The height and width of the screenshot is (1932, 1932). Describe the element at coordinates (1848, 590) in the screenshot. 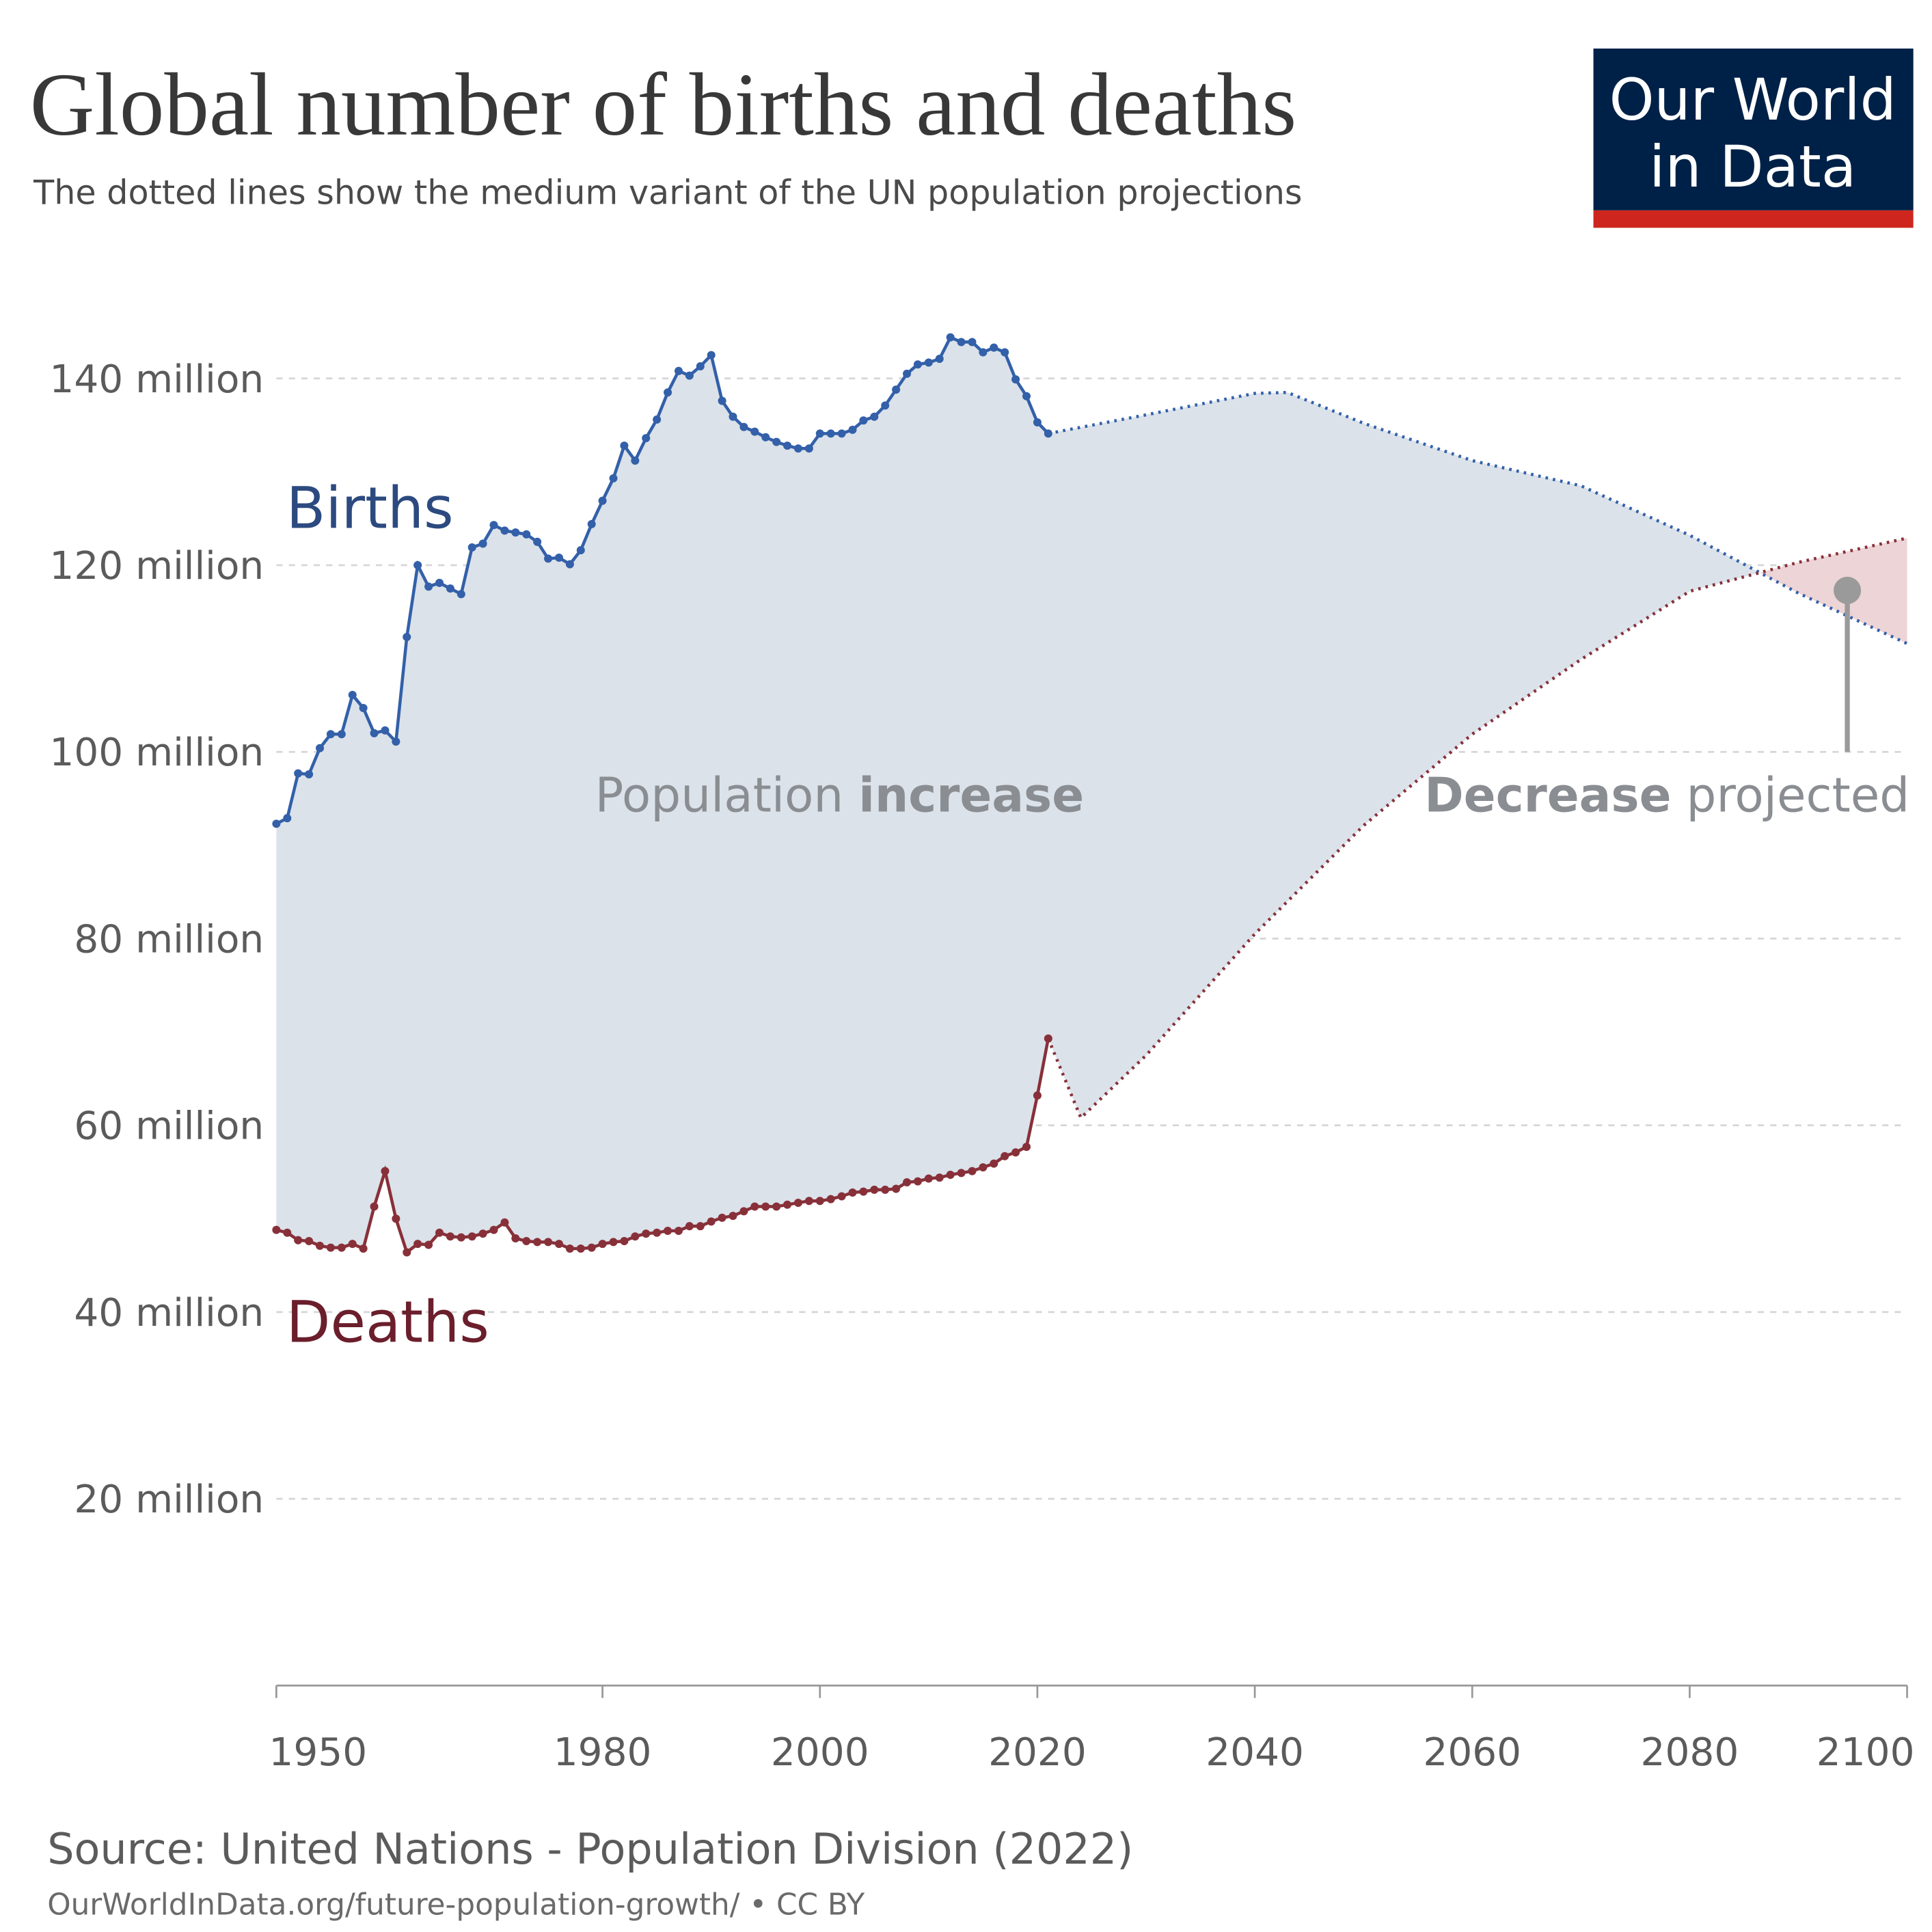

I see `marker-dot` at that location.